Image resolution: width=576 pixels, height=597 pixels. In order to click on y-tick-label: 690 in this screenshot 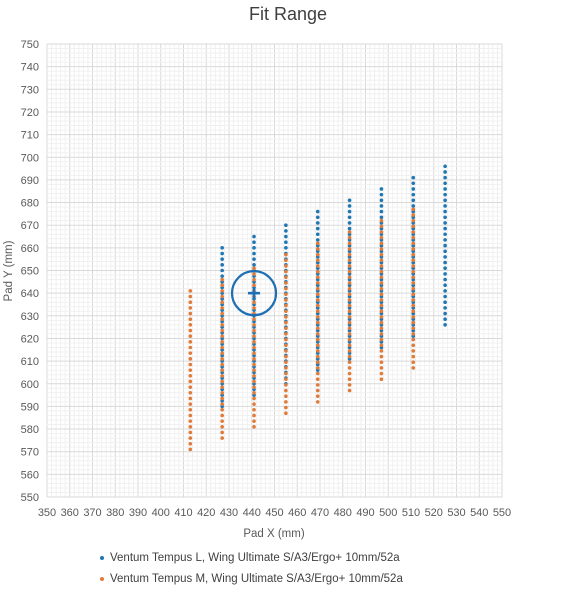, I will do `click(30, 181)`.